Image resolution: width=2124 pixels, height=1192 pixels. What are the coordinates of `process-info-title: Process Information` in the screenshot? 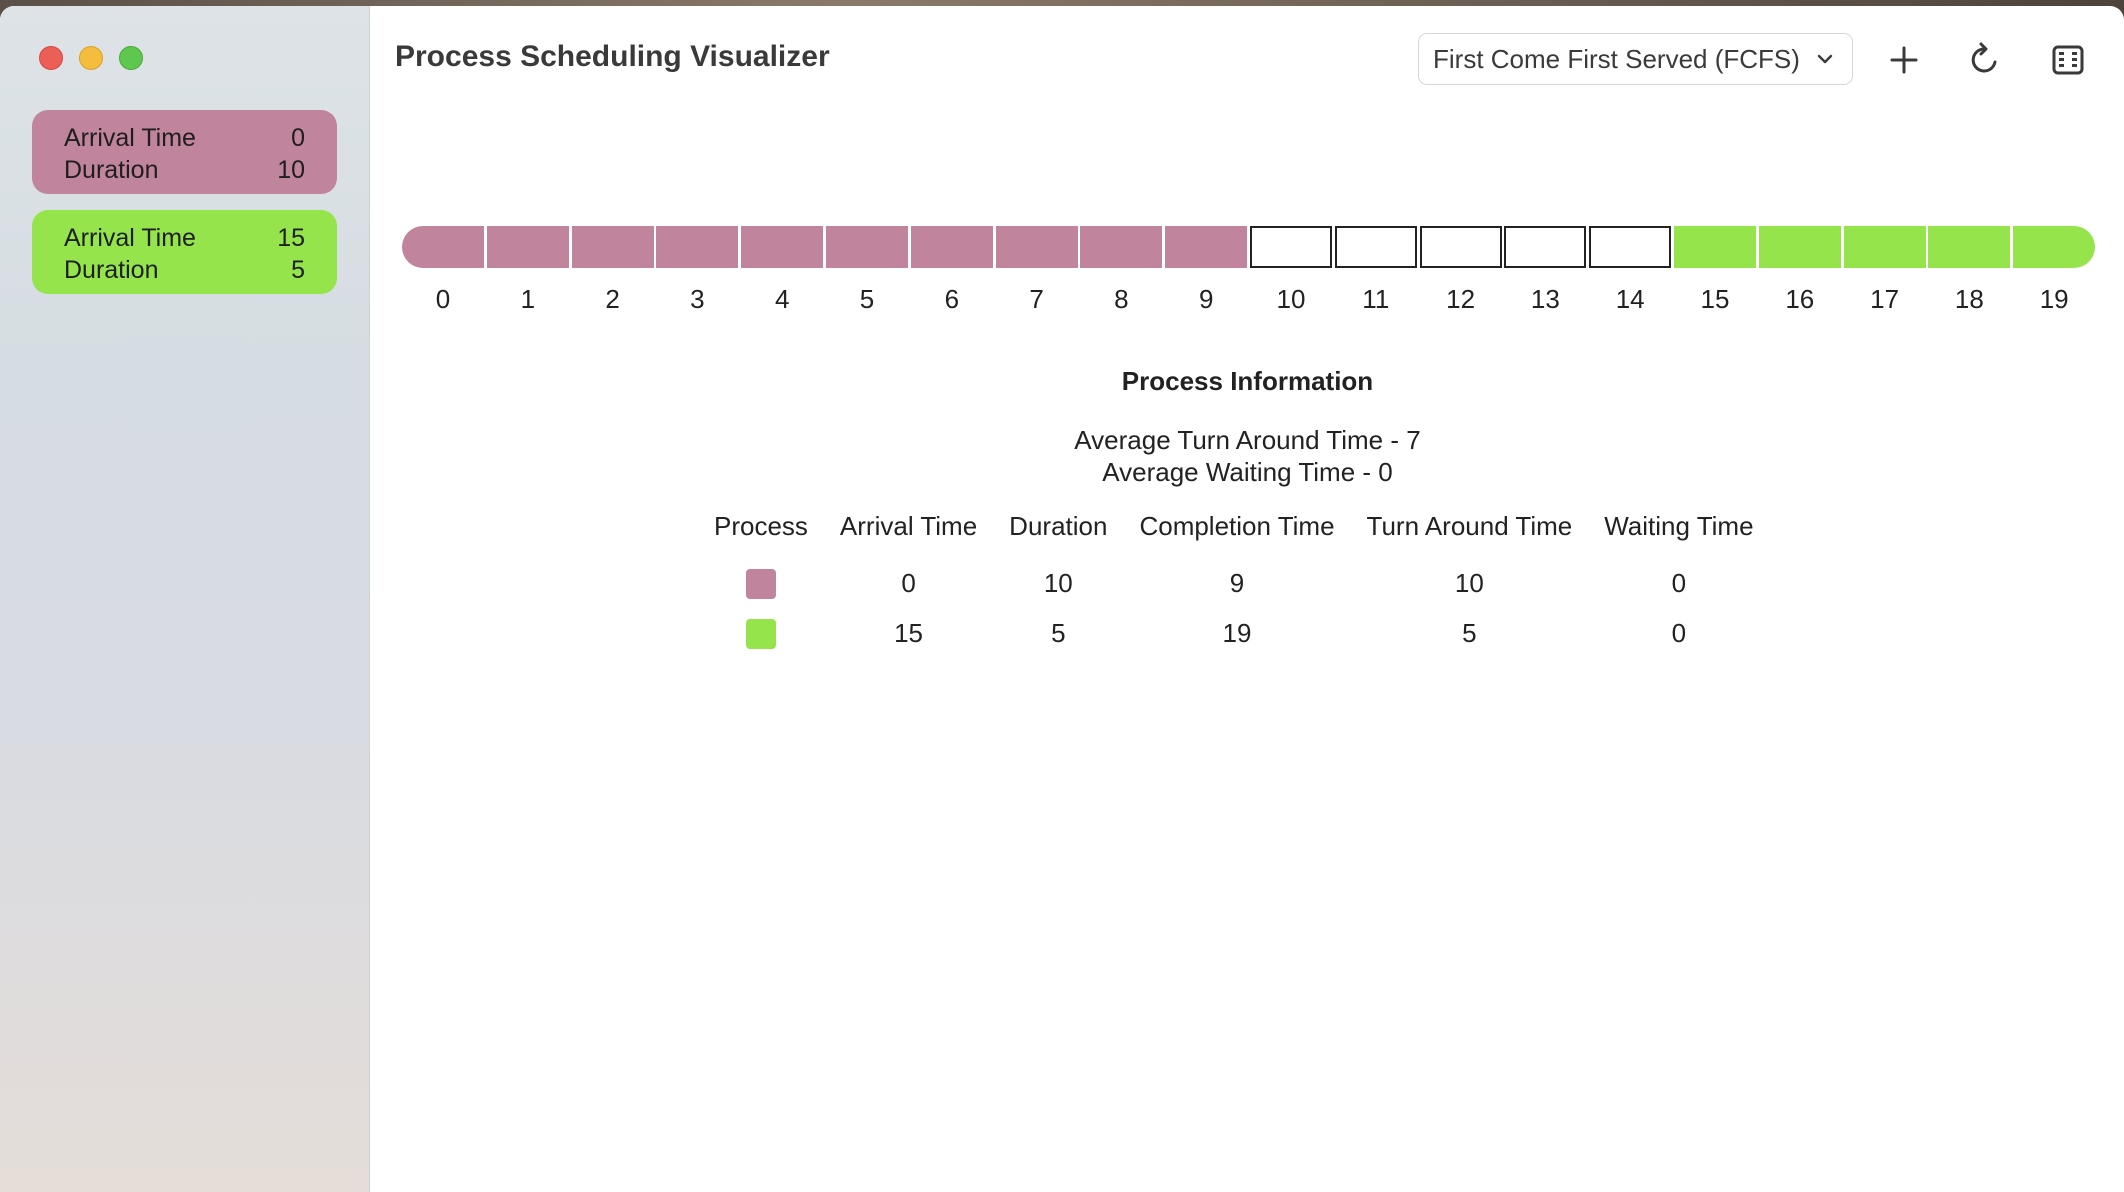 It's located at (1247, 381).